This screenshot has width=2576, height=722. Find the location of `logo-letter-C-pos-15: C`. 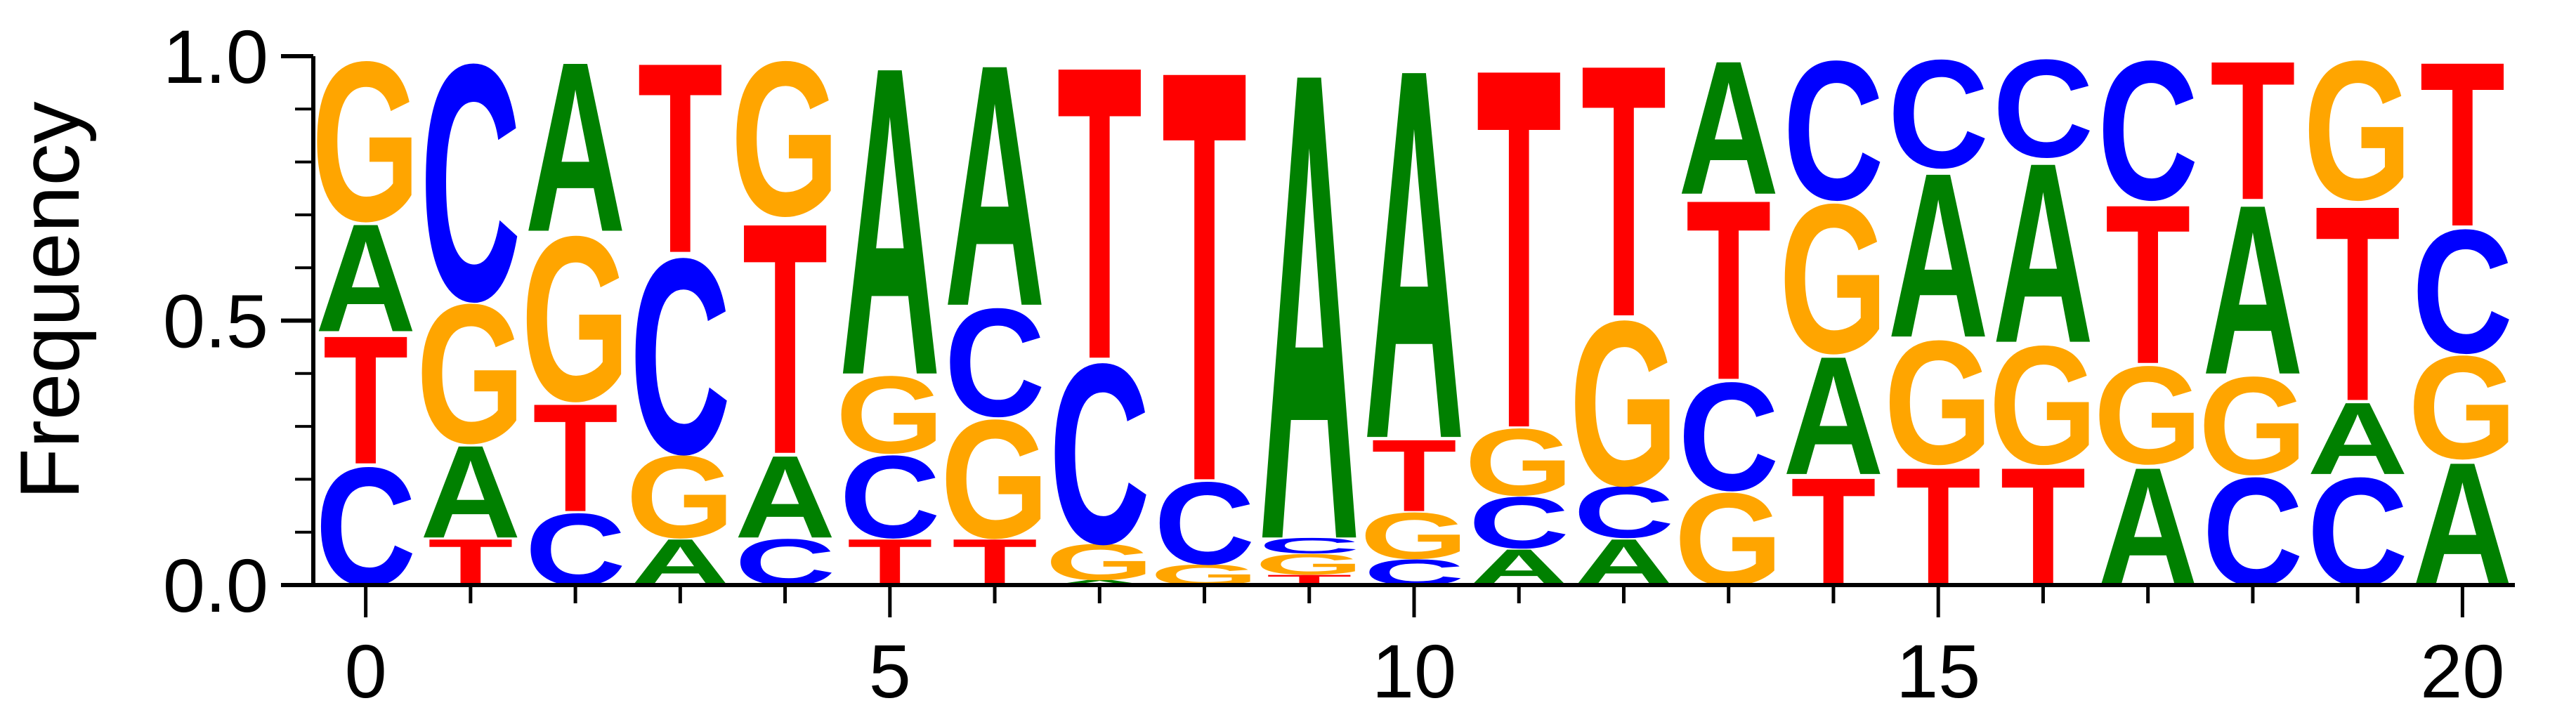

logo-letter-C-pos-15: C is located at coordinates (1939, 114).